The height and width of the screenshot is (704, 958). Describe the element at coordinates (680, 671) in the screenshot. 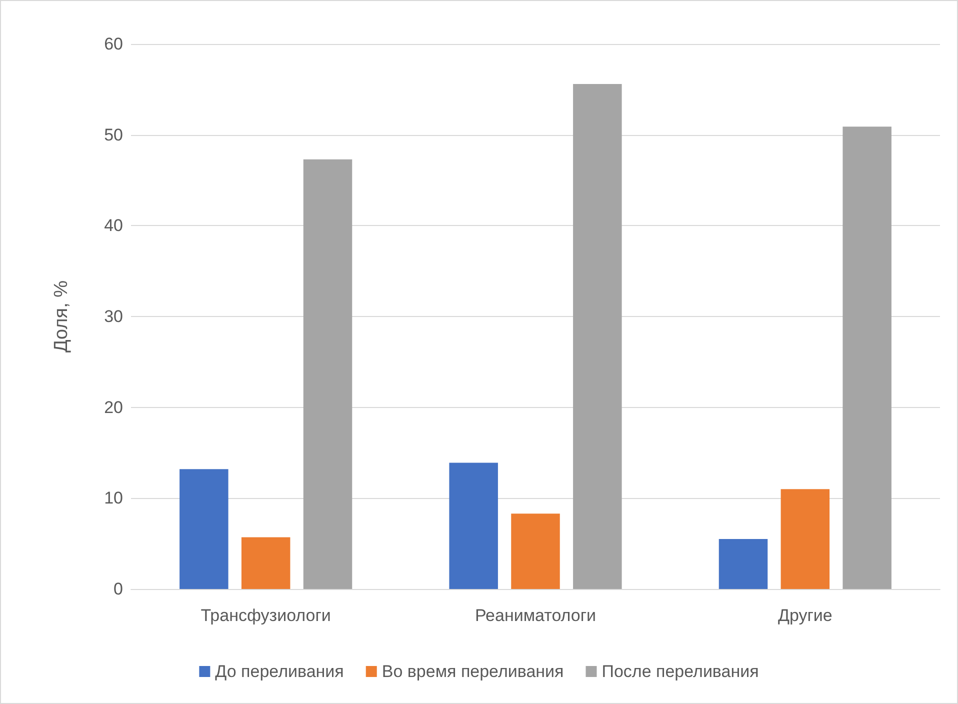

I see `legend-label: После переливания` at that location.